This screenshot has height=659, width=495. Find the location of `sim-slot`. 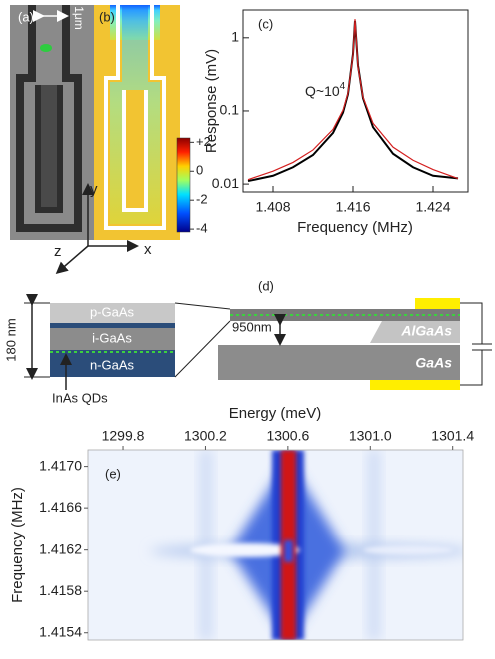

sim-slot is located at coordinates (135, 151).